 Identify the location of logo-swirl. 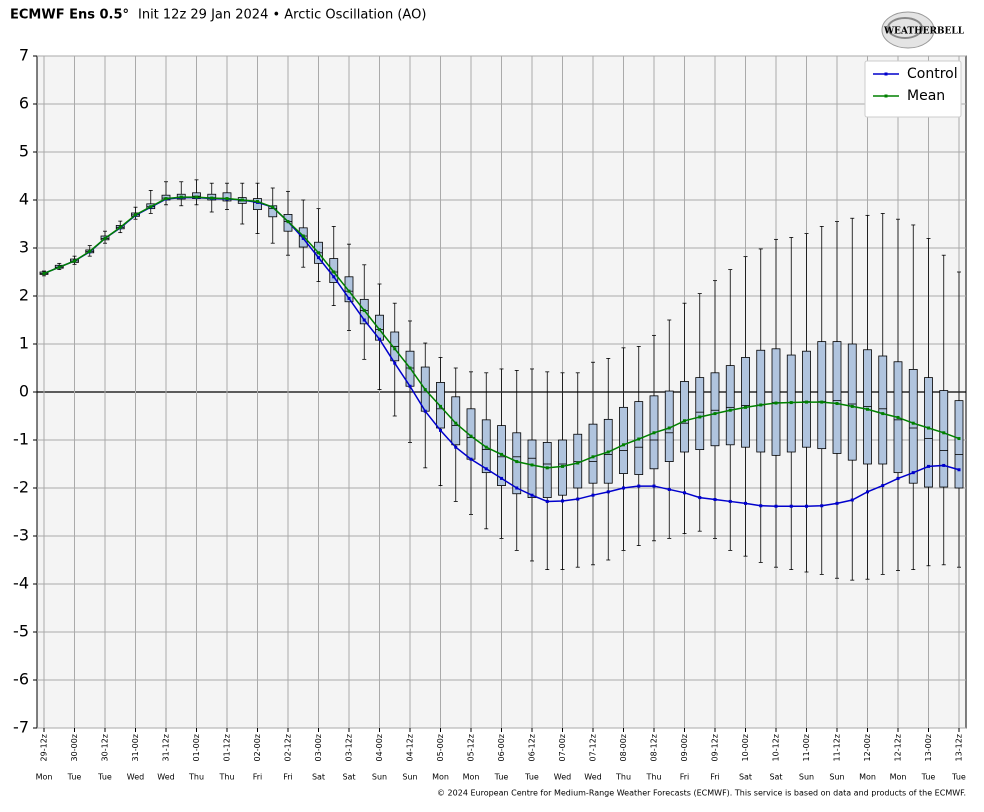
(908, 30).